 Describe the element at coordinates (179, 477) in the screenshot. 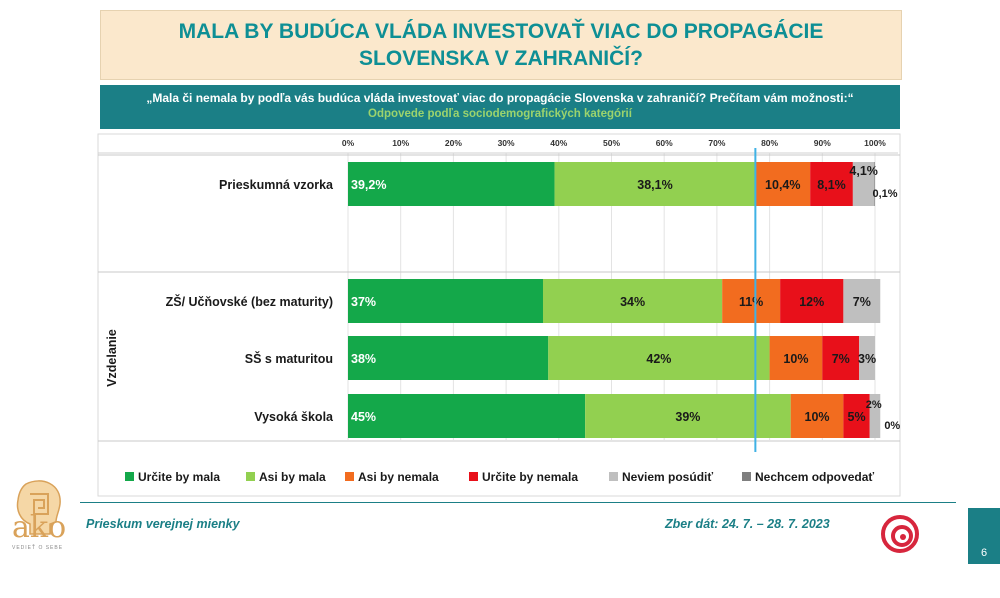

I see `legend-label: Určite by mala` at that location.